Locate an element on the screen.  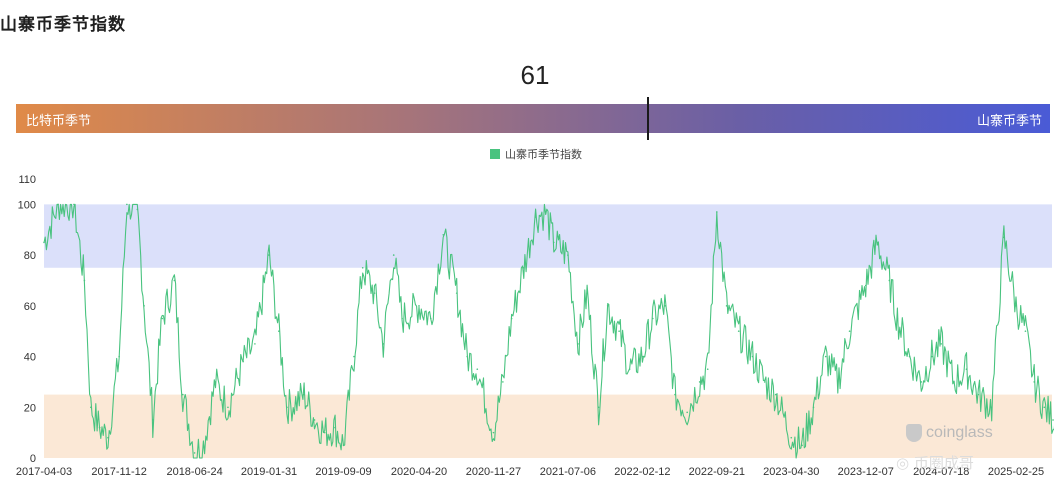
author-signature: ◎ 币圈成哥 is located at coordinates (935, 463).